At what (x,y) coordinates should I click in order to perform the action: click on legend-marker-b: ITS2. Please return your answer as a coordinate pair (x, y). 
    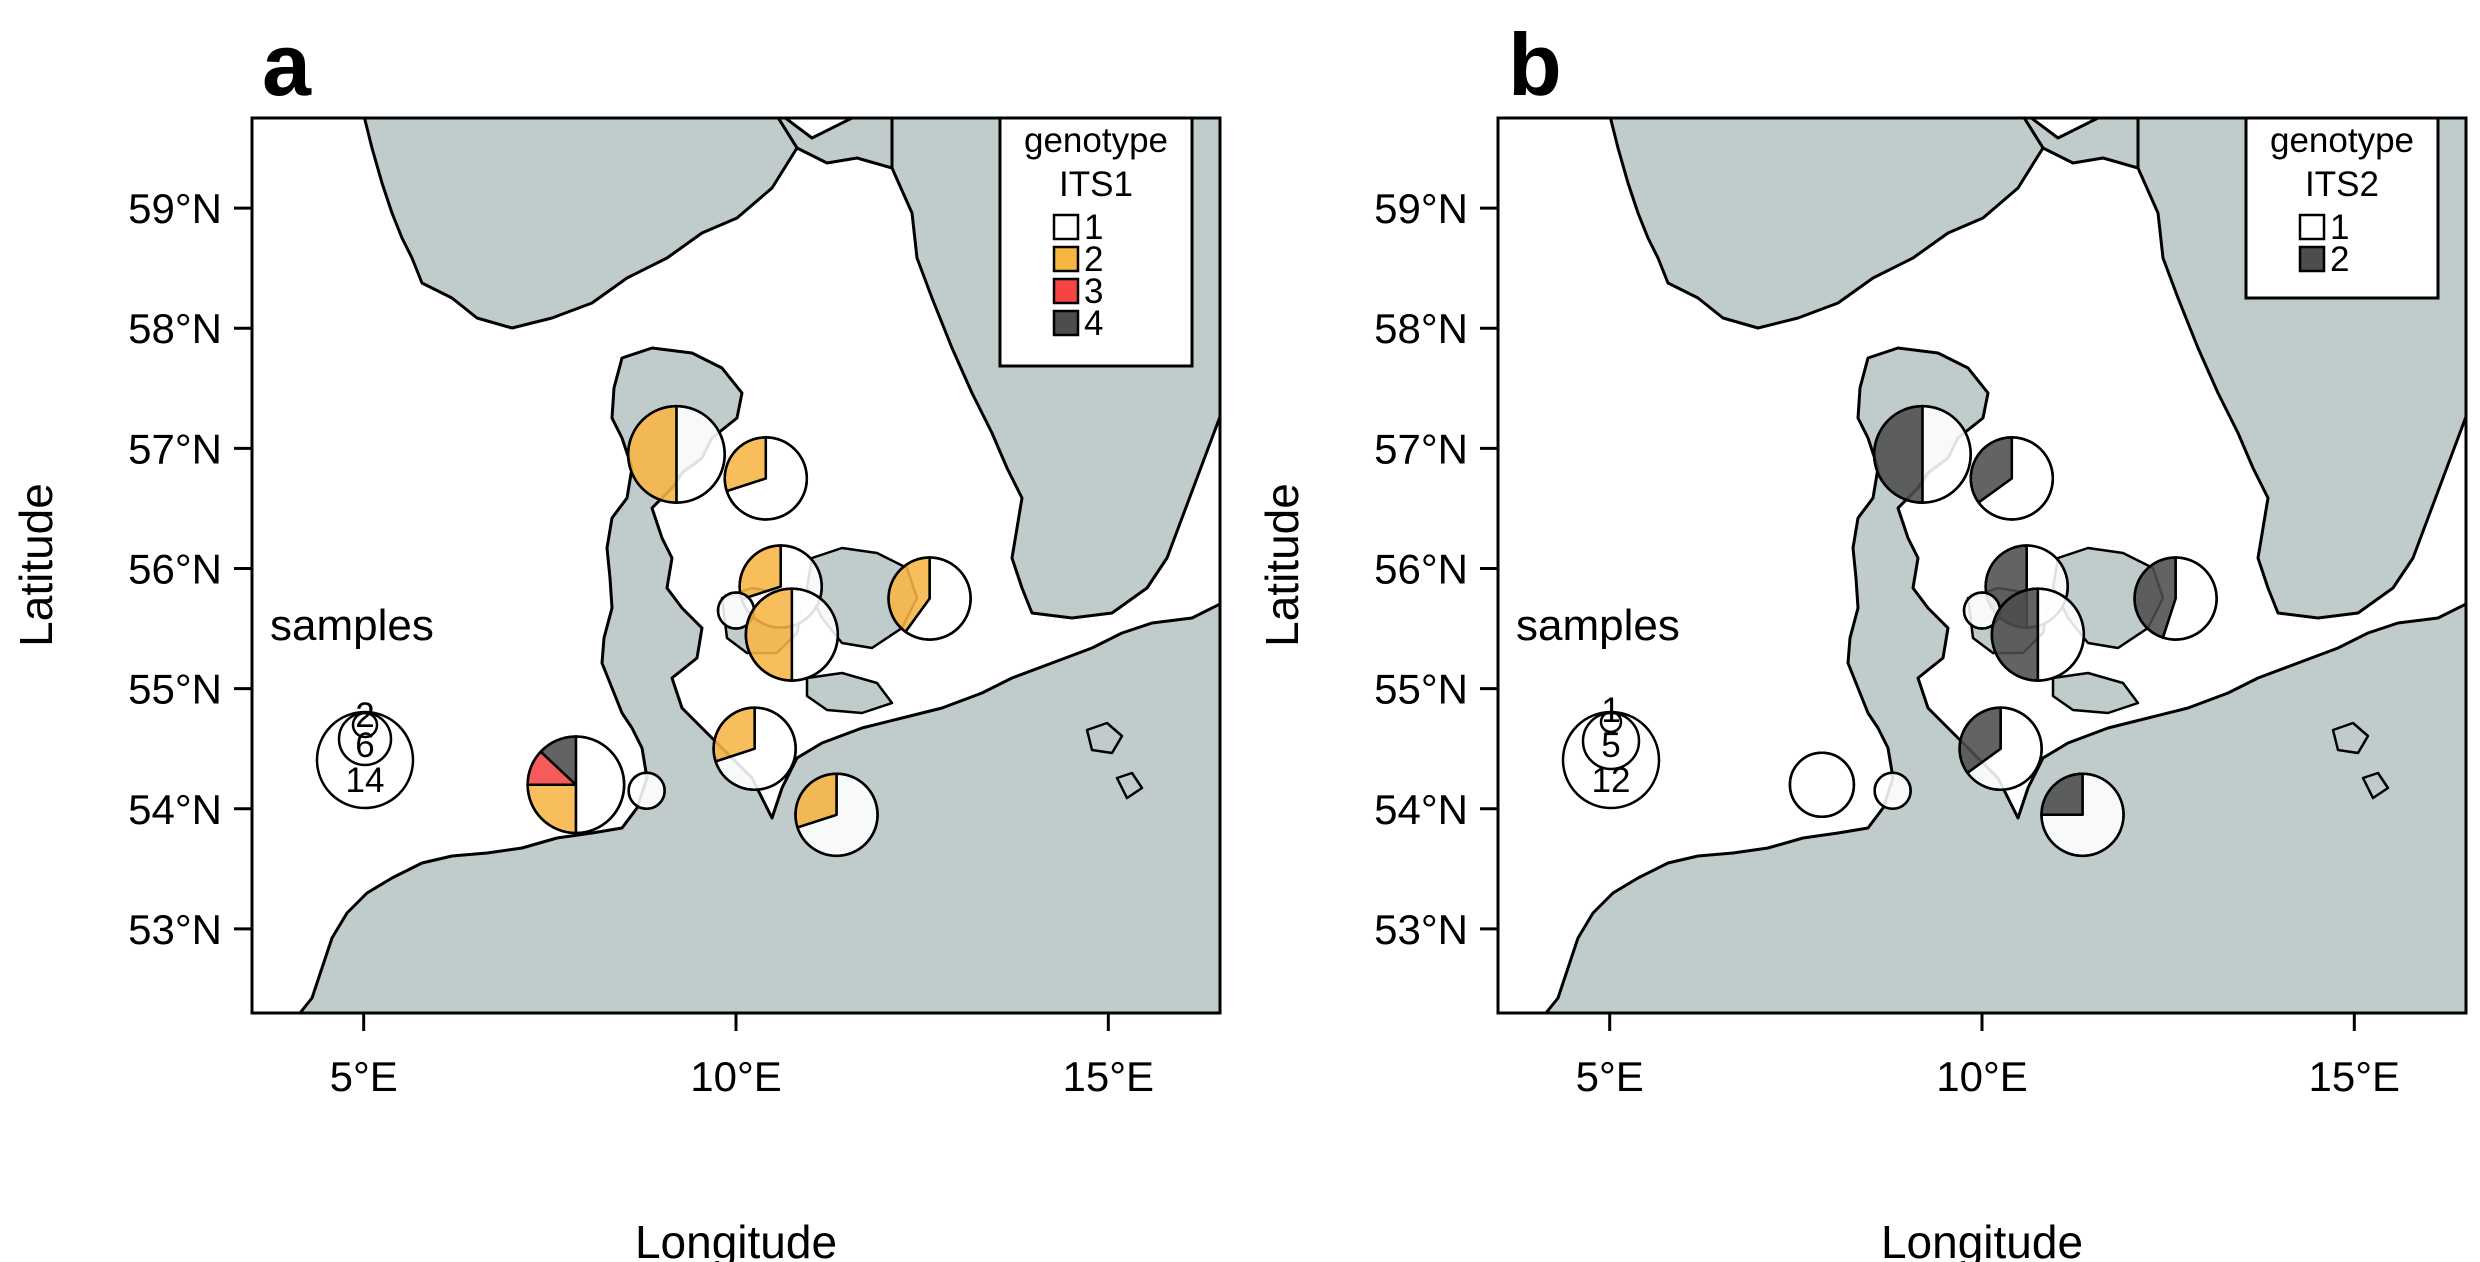
    Looking at the image, I should click on (2342, 184).